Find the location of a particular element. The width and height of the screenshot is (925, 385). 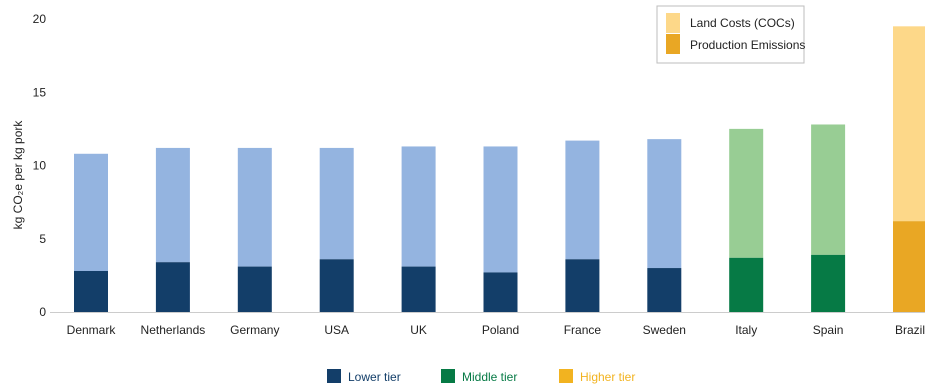

x-tick-label-uk: UK is located at coordinates (418, 330).